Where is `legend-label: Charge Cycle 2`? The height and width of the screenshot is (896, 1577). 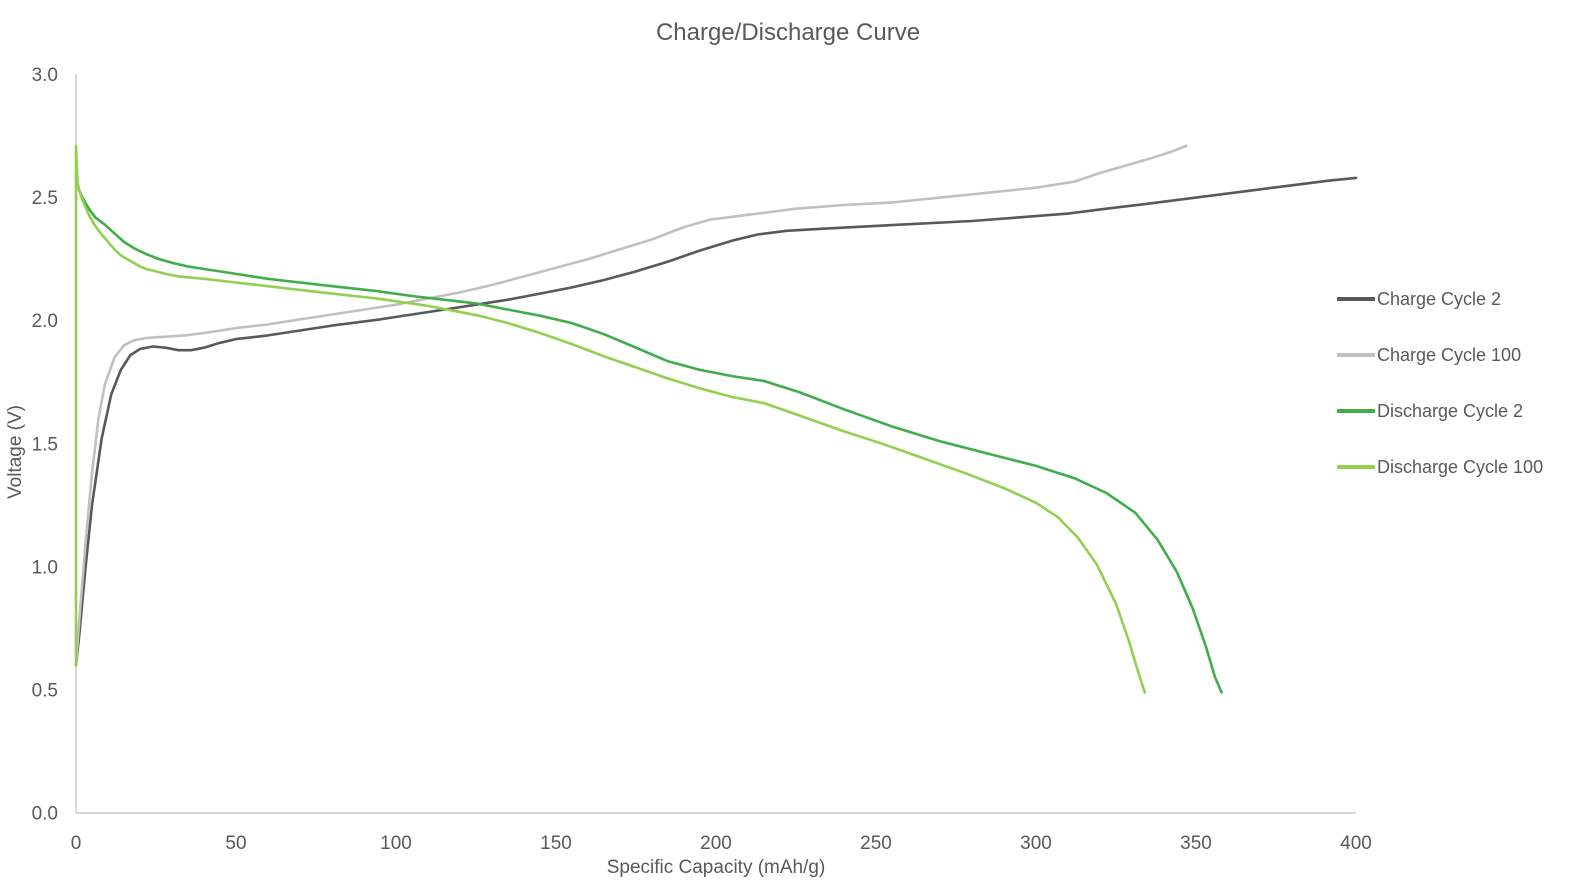 legend-label: Charge Cycle 2 is located at coordinates (1439, 298).